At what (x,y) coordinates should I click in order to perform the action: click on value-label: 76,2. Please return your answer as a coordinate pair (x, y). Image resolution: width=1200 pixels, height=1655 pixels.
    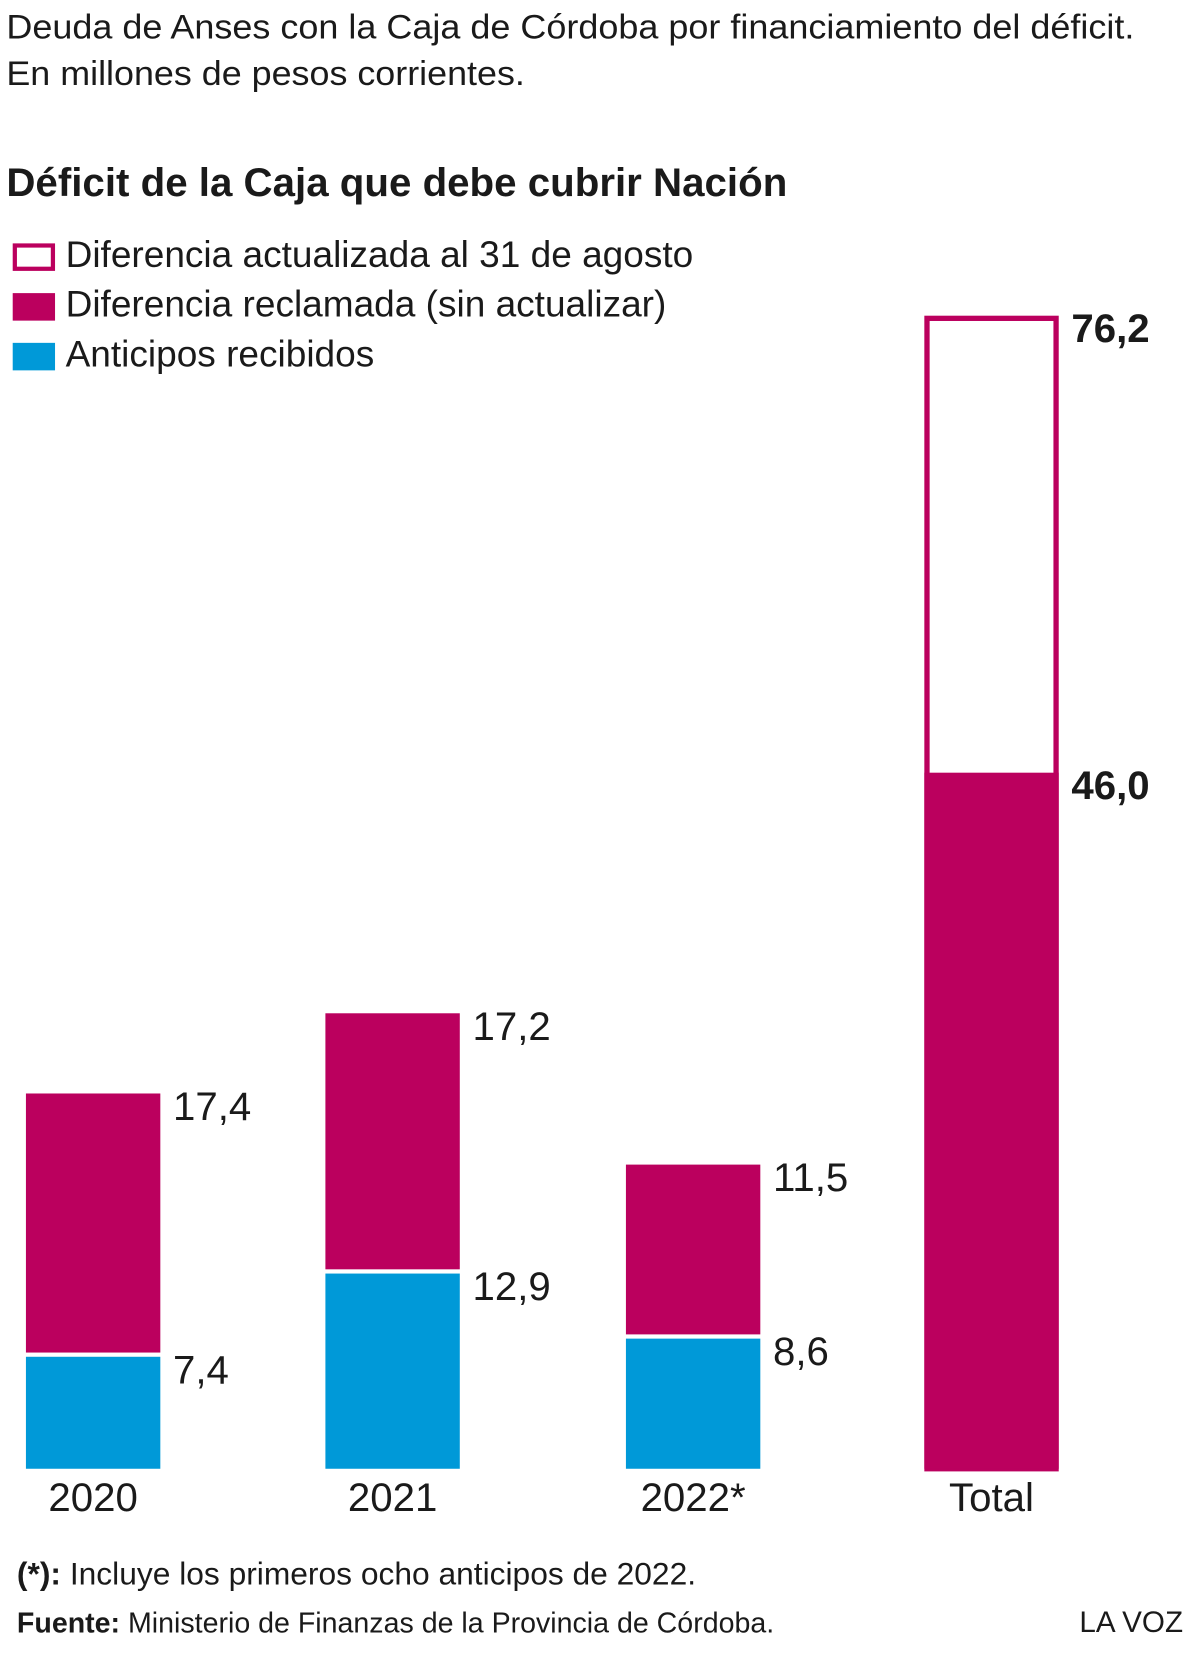
    Looking at the image, I should click on (1110, 328).